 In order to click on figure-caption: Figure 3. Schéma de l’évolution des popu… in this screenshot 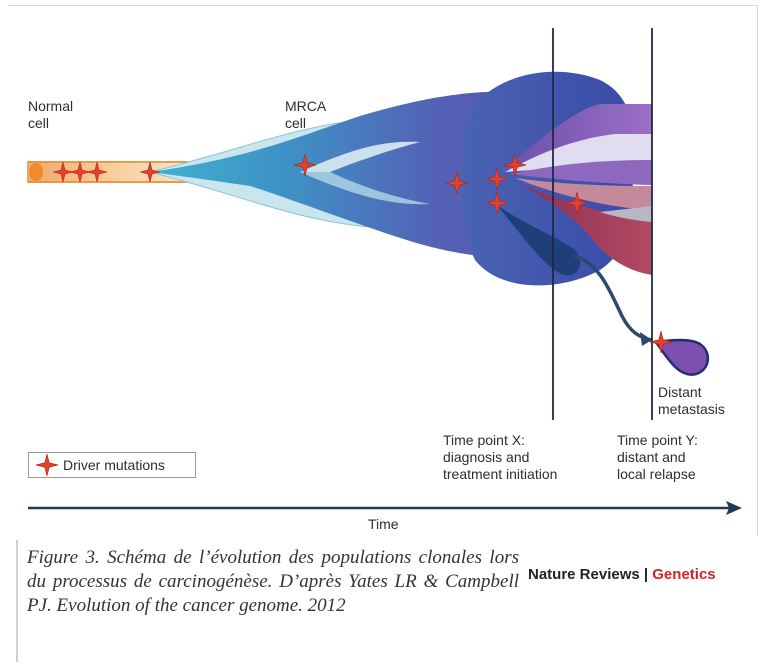, I will do `click(273, 581)`.